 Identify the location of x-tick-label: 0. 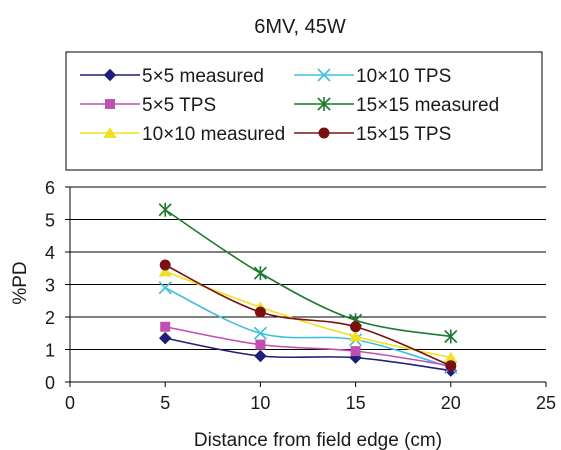
(70, 403).